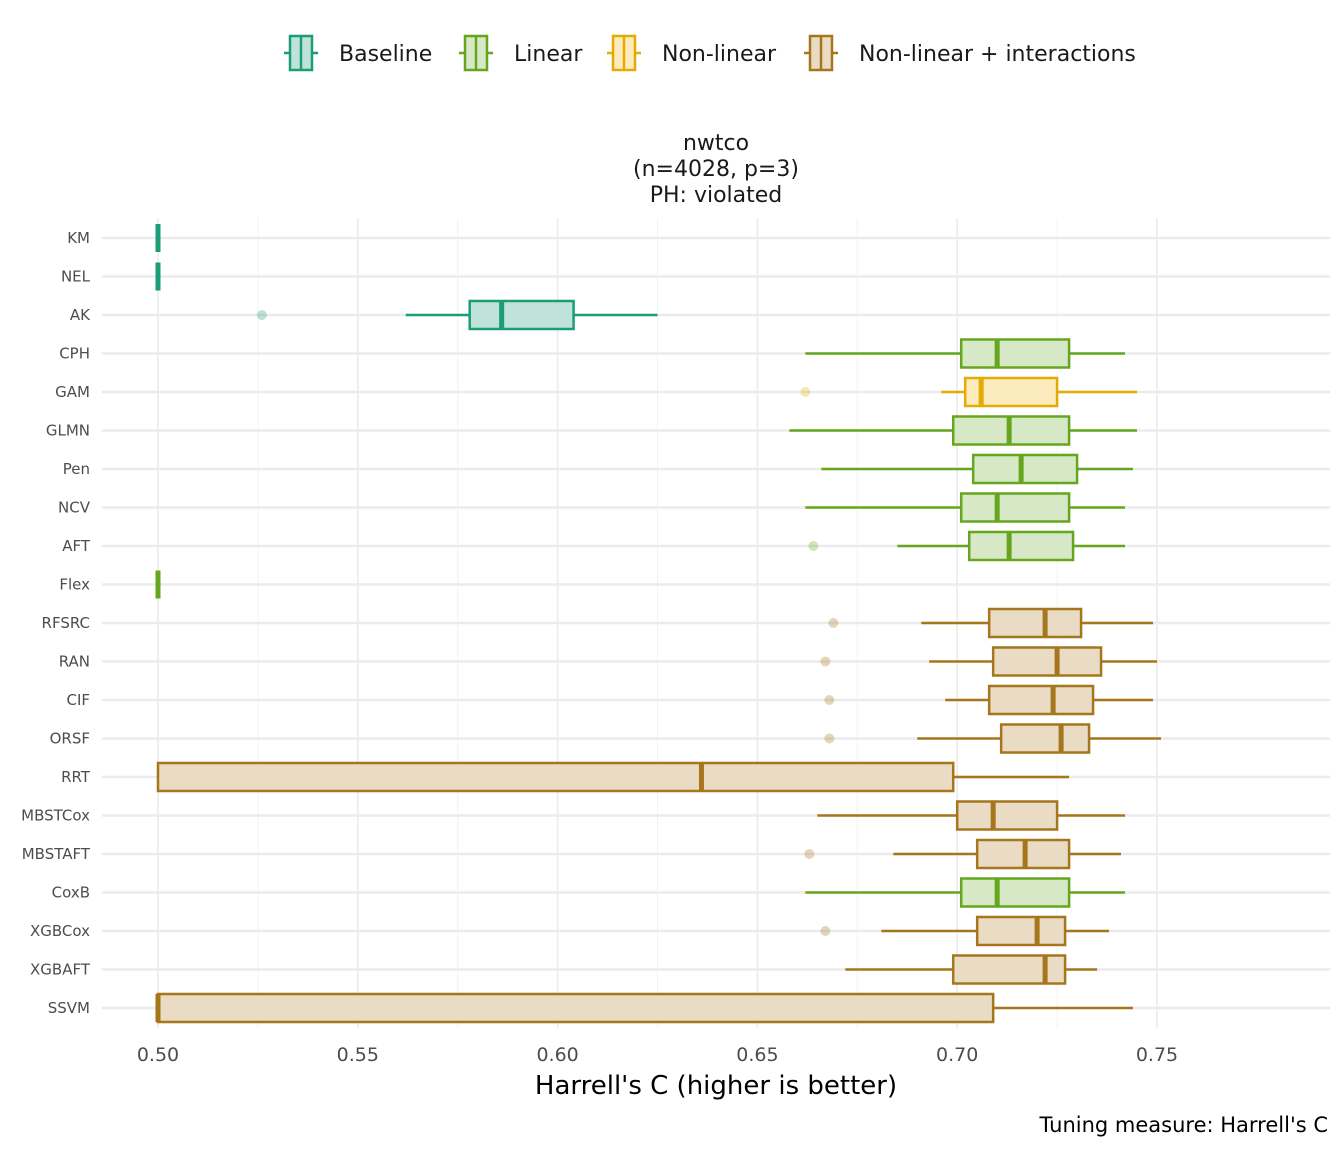  Describe the element at coordinates (988, 661) in the screenshot. I see `box-ran` at that location.